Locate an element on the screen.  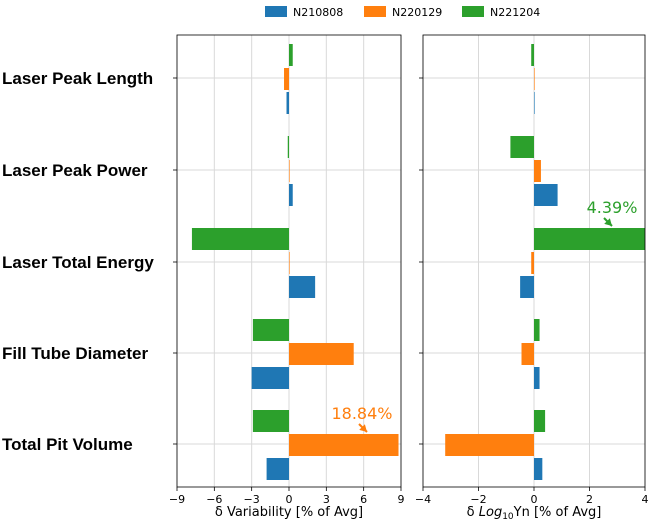
category-label: Laser Peak Power is located at coordinates (75, 170).